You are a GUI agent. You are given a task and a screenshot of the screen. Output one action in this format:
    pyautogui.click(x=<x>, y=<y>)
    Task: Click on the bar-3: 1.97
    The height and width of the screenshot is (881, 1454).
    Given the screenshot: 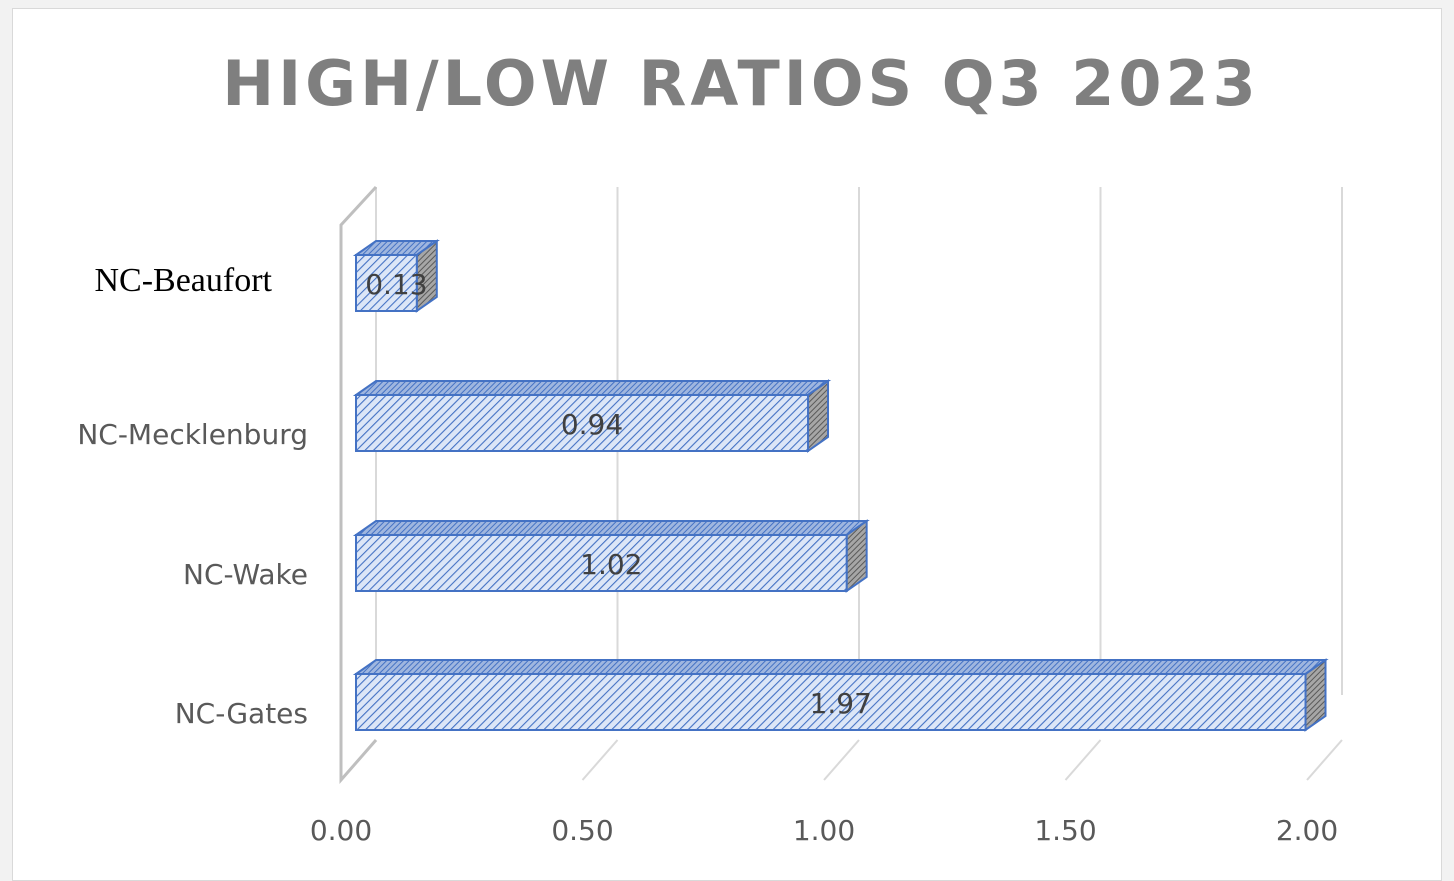 What is the action you would take?
    pyautogui.click(x=840, y=695)
    